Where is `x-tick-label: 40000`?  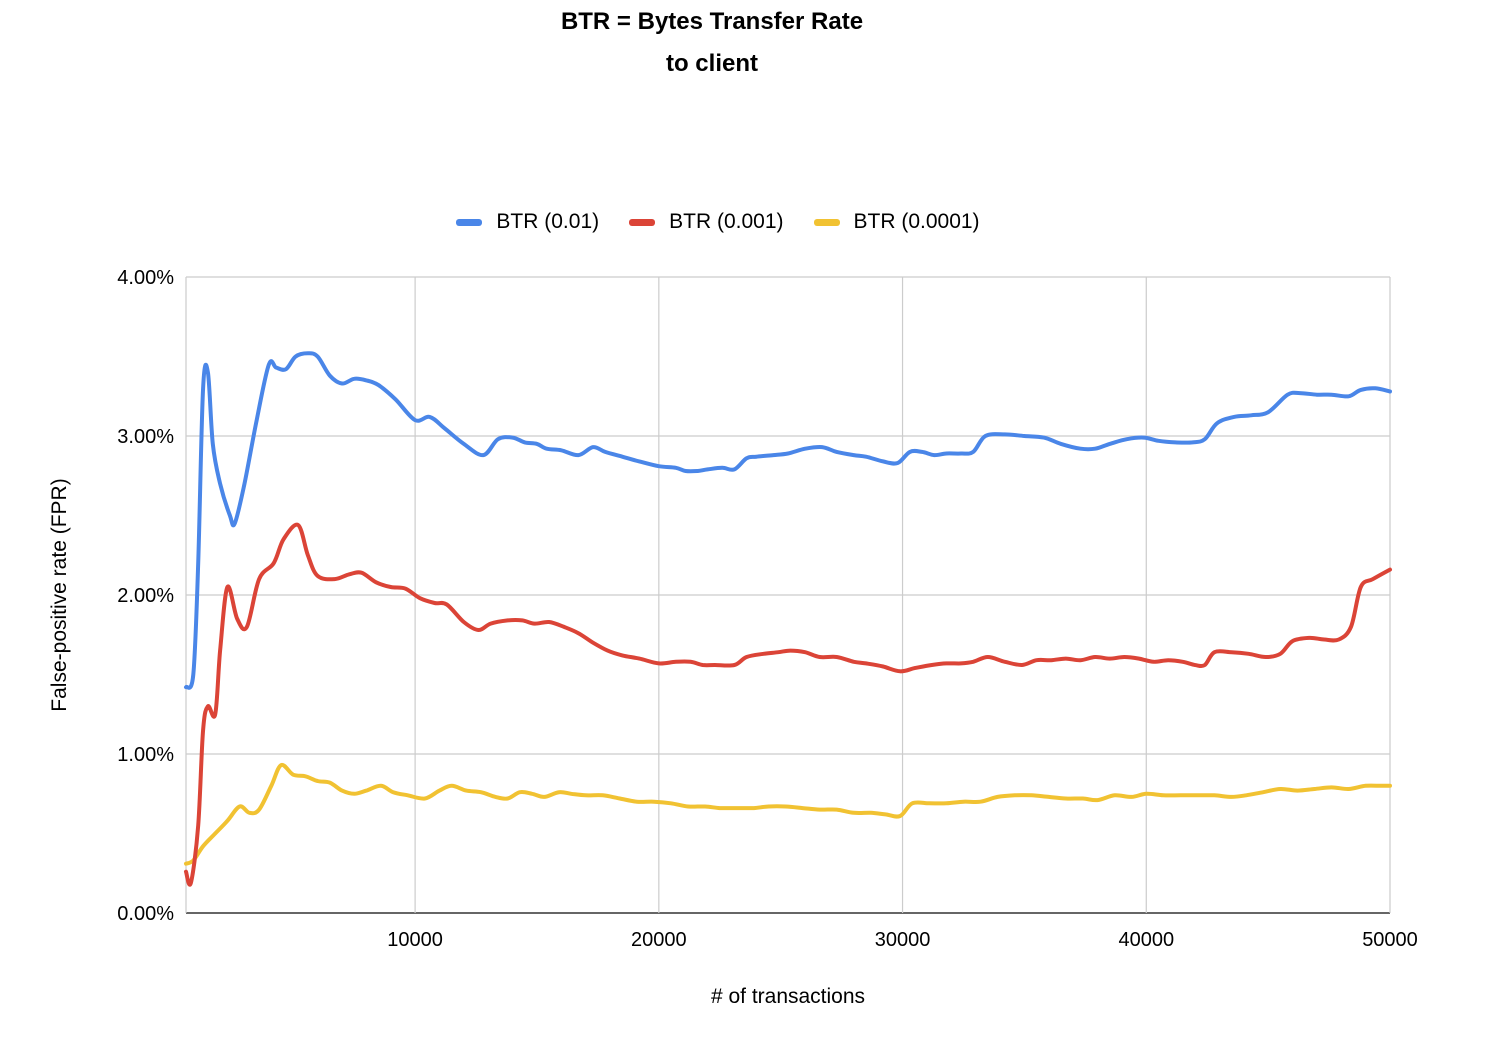
x-tick-label: 40000 is located at coordinates (1146, 940).